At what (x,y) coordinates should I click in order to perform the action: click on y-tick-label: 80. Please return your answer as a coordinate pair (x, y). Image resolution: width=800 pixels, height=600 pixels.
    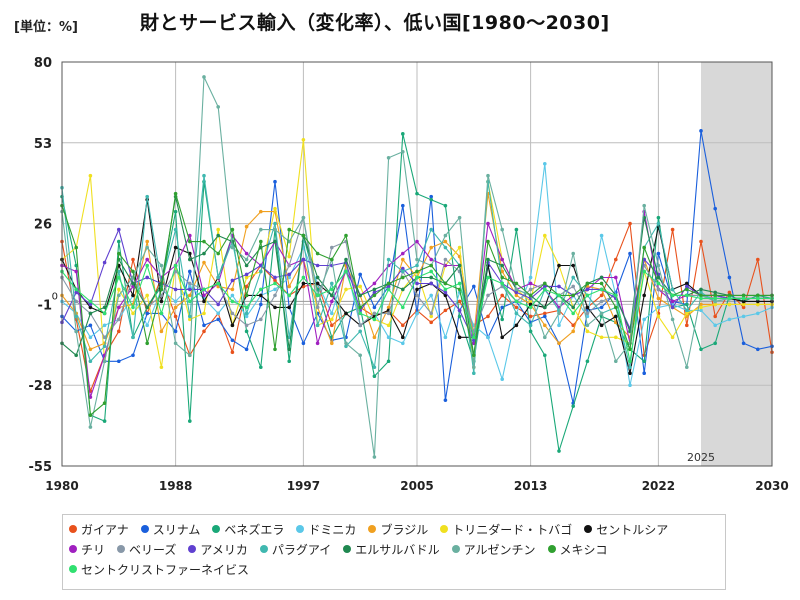
    Looking at the image, I should click on (43, 63).